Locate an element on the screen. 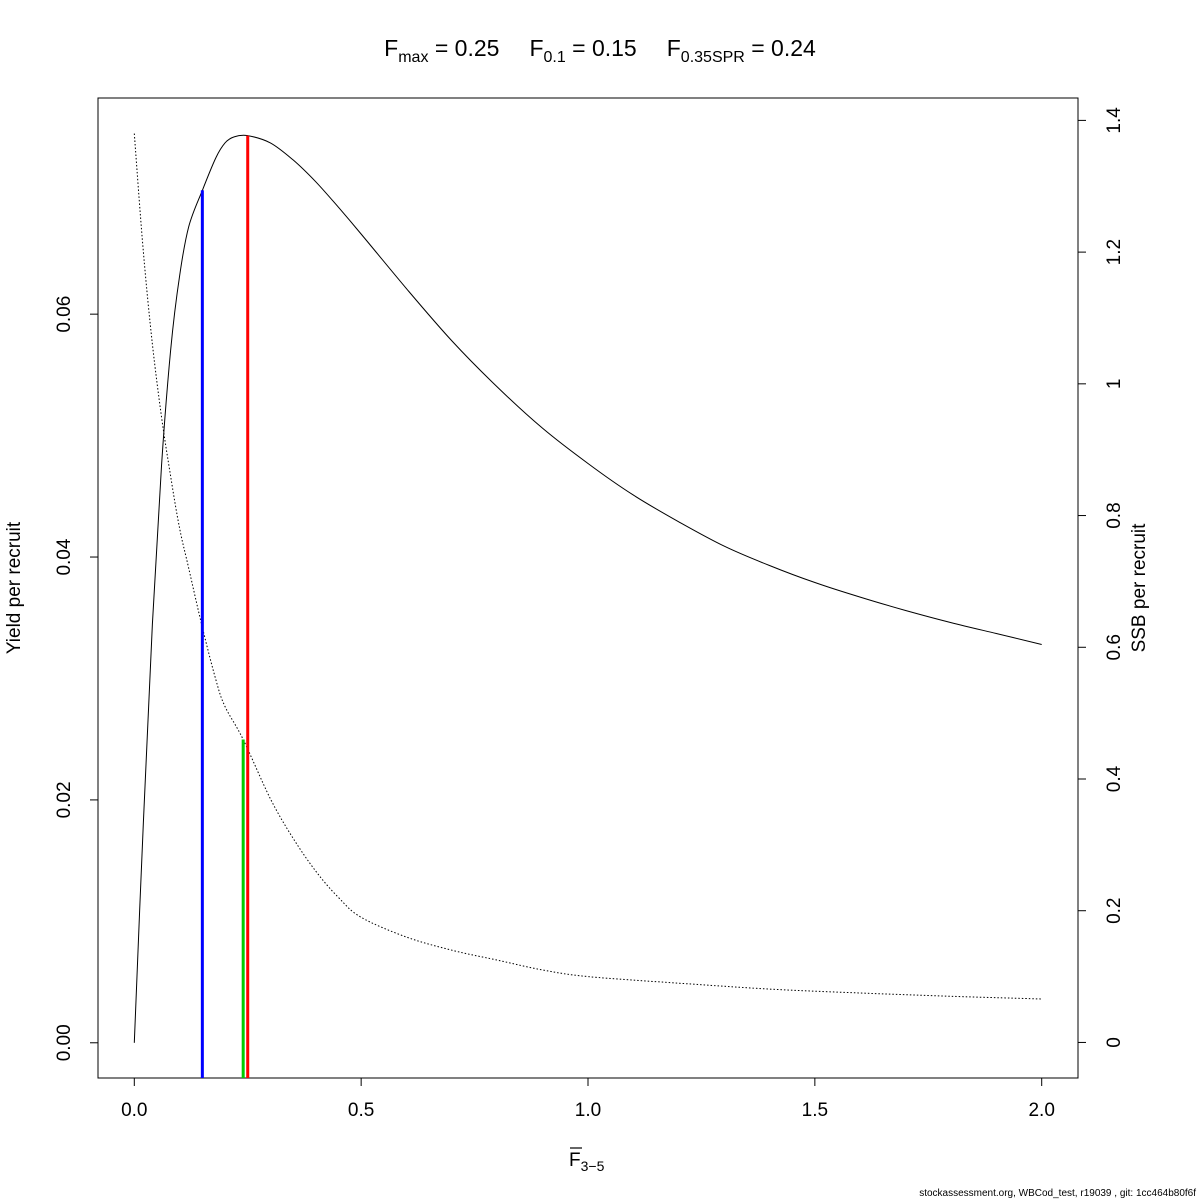 This screenshot has height=1200, width=1200. x-tick-label: 1.5 is located at coordinates (815, 1110).